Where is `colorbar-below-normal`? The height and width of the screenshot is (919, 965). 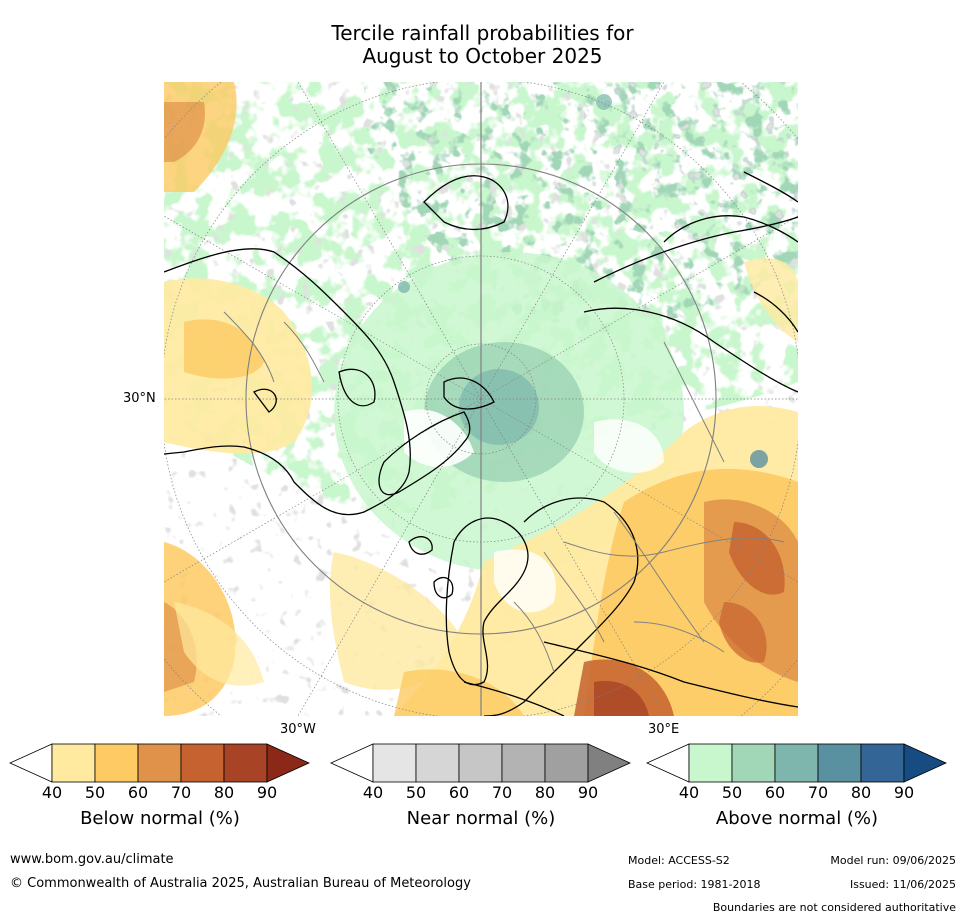
colorbar-below-normal is located at coordinates (159, 763).